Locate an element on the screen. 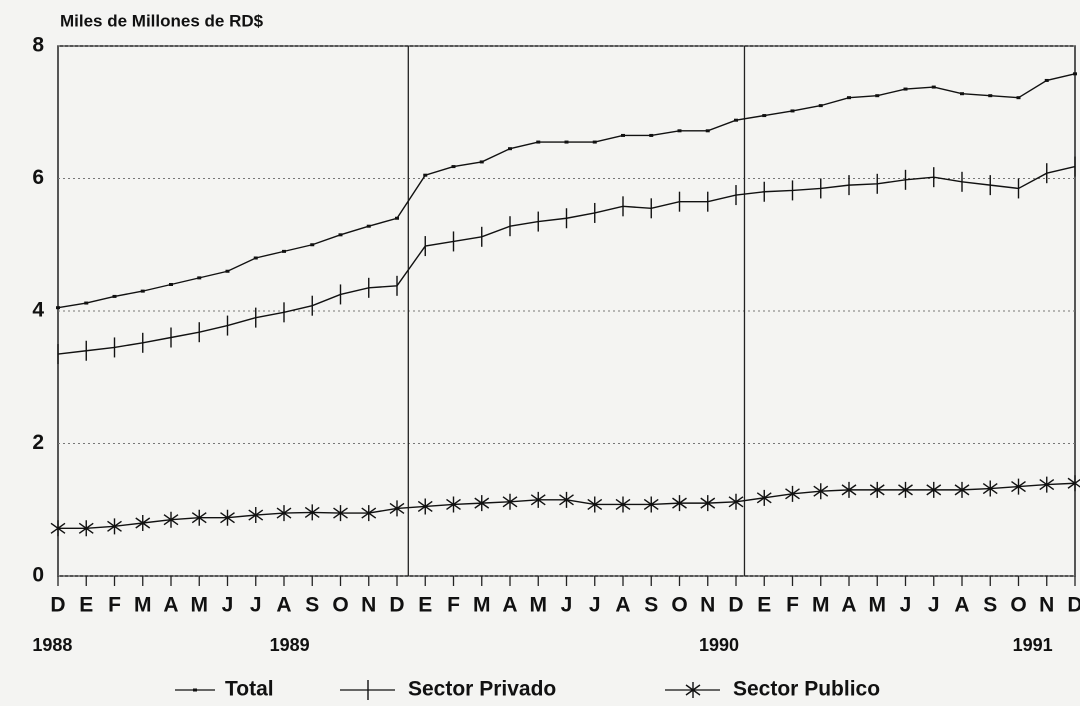 This screenshot has height=706, width=1080. legend-label: Sector Privado is located at coordinates (482, 689).